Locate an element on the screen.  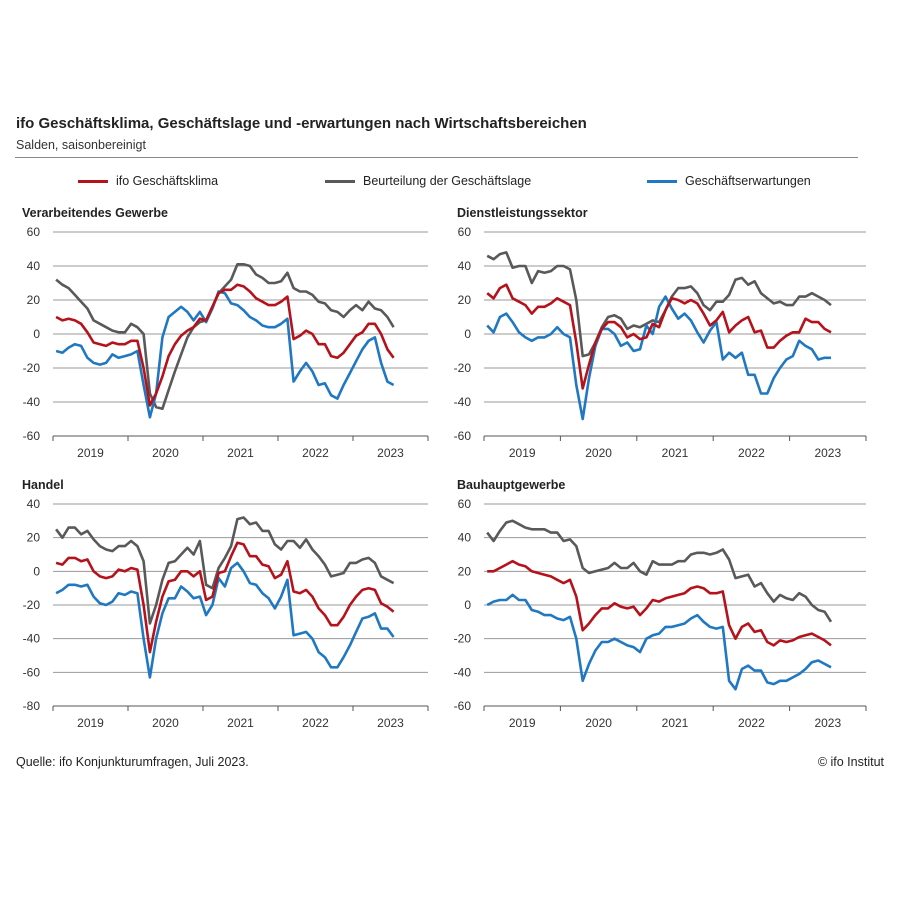
chart-subtitle: Salden, saisonbereinigt is located at coordinates (81, 145).